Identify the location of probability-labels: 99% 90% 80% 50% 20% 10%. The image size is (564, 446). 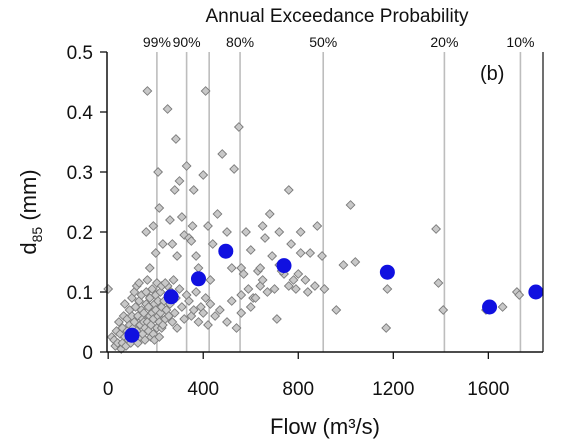
(339, 42).